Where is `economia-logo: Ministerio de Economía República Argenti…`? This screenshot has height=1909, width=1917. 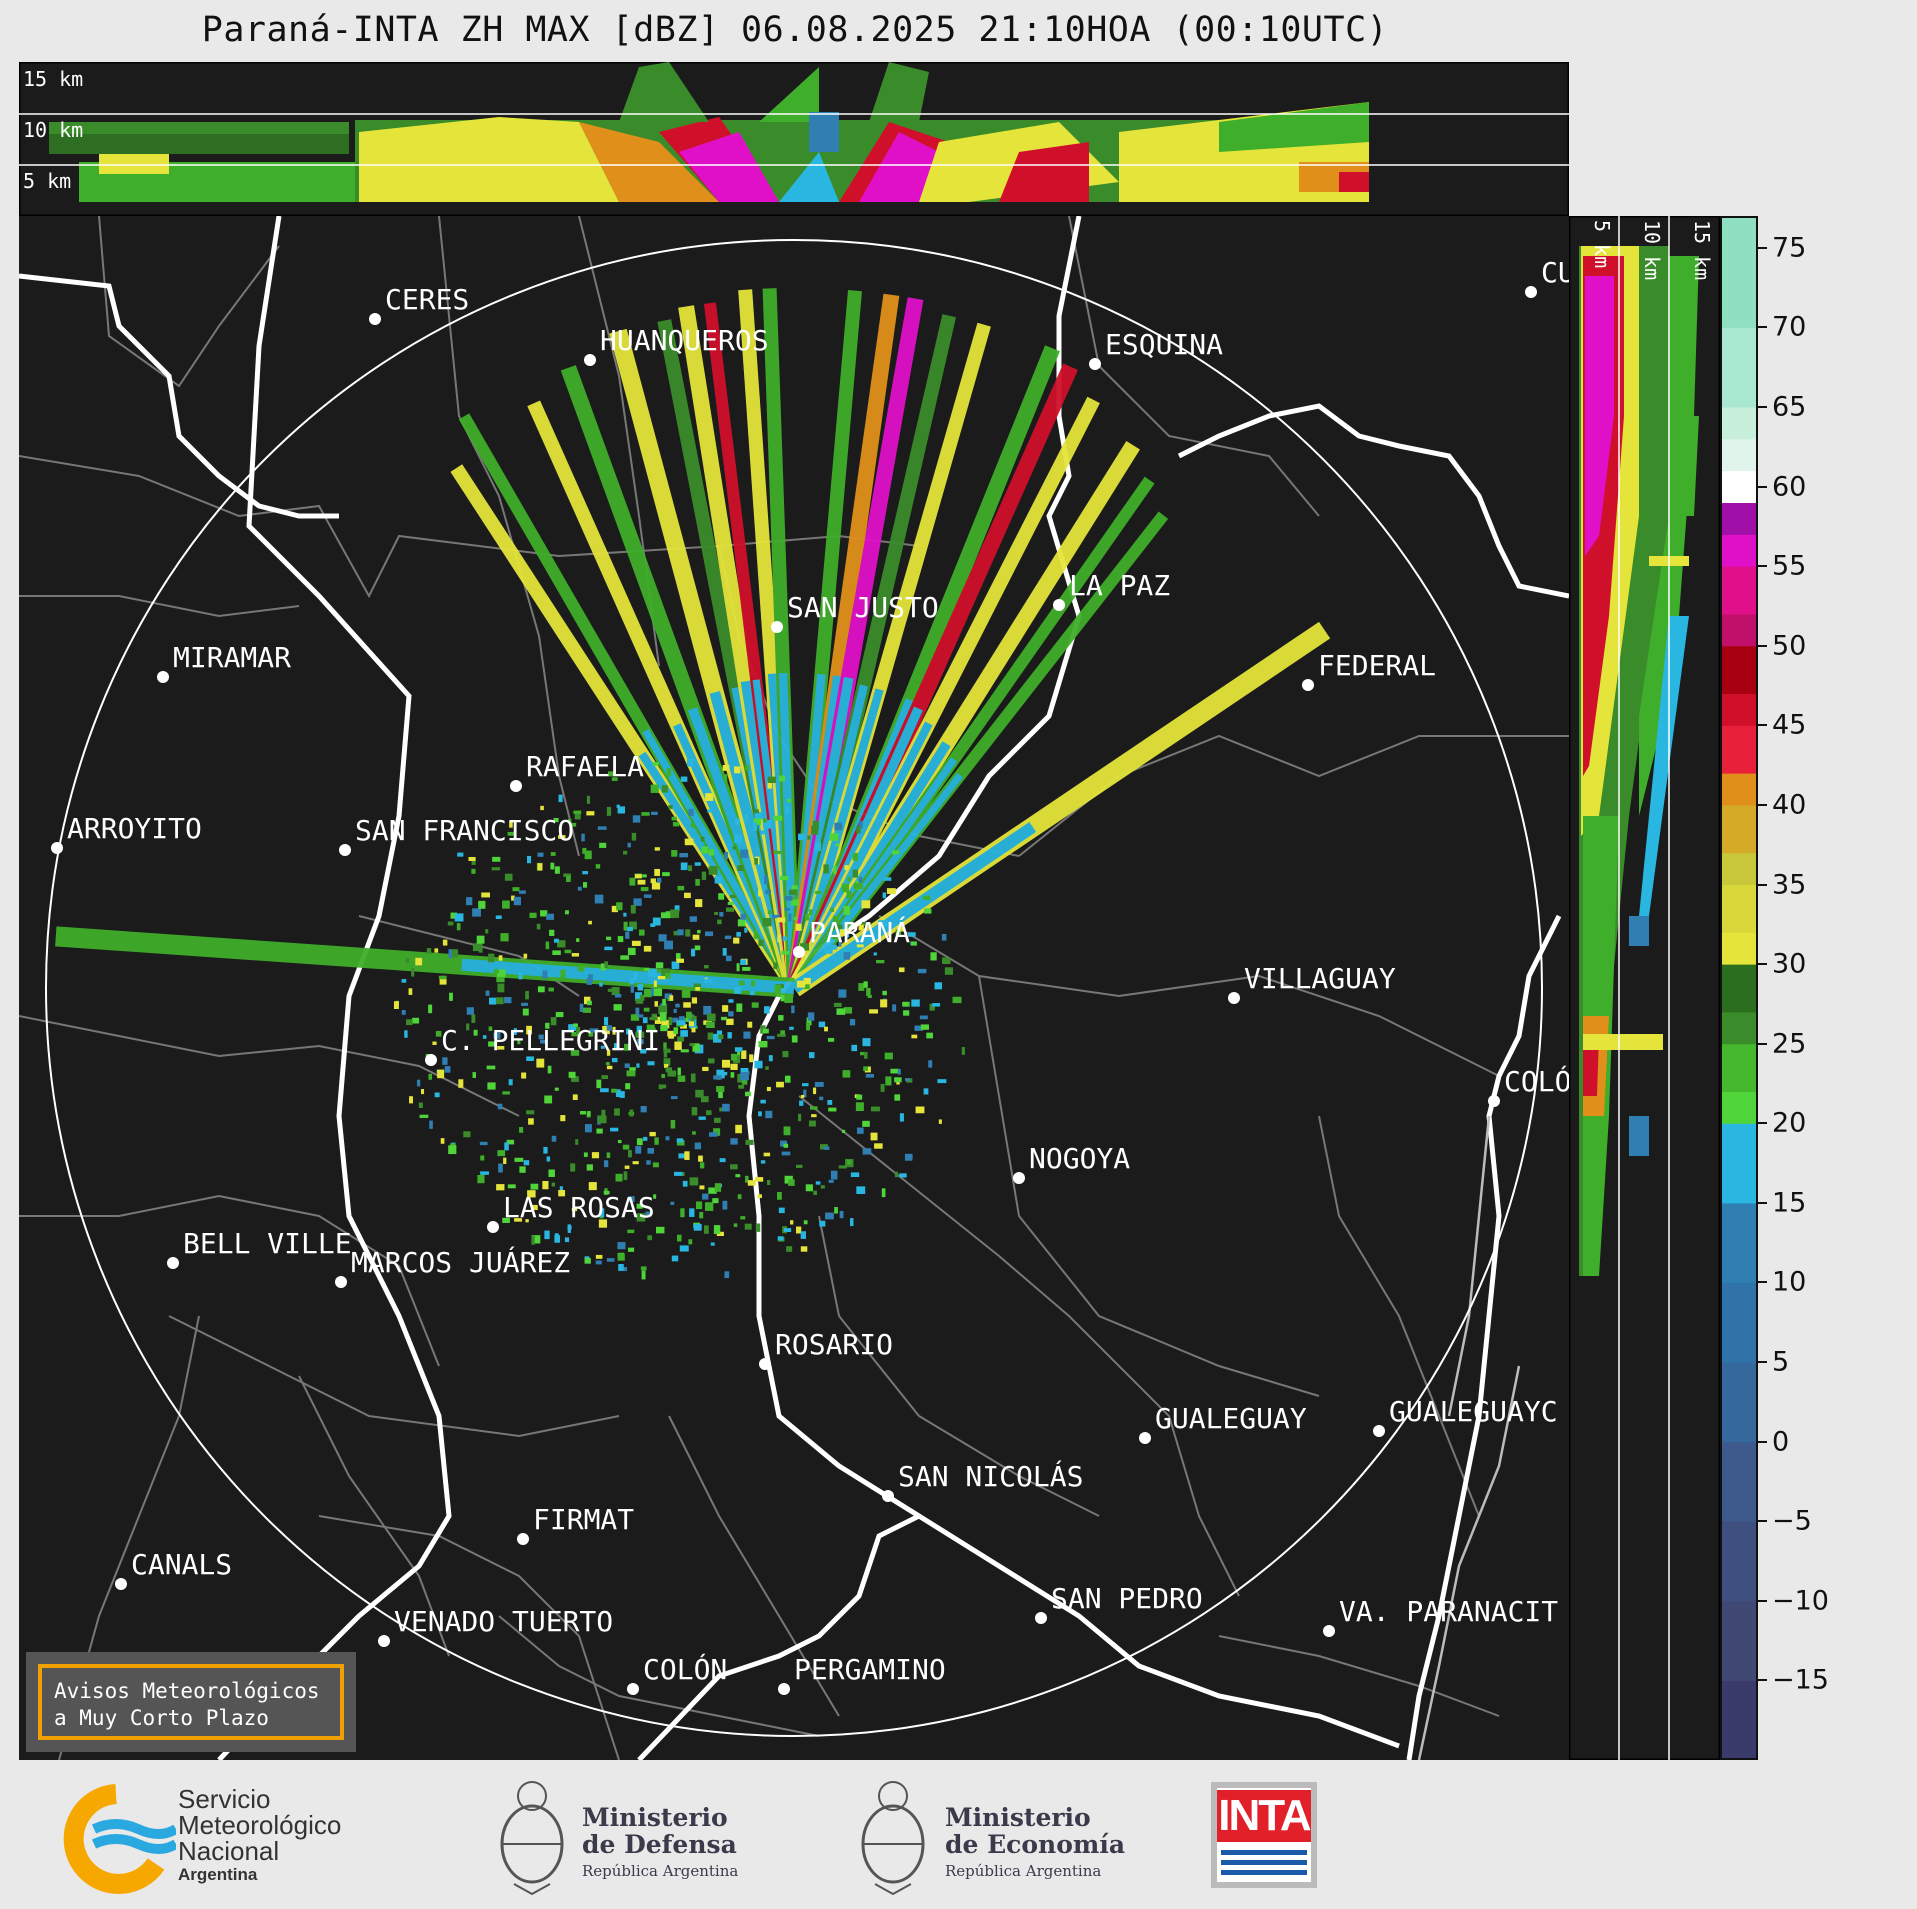
economia-logo: Ministerio de Economía República Argenti… is located at coordinates (990, 1836).